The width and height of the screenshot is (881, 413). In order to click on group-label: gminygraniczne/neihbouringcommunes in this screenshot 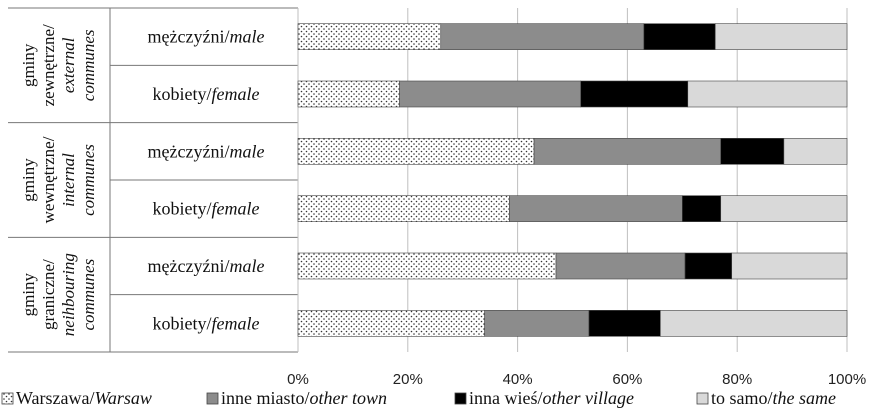, I will do `click(58, 294)`.